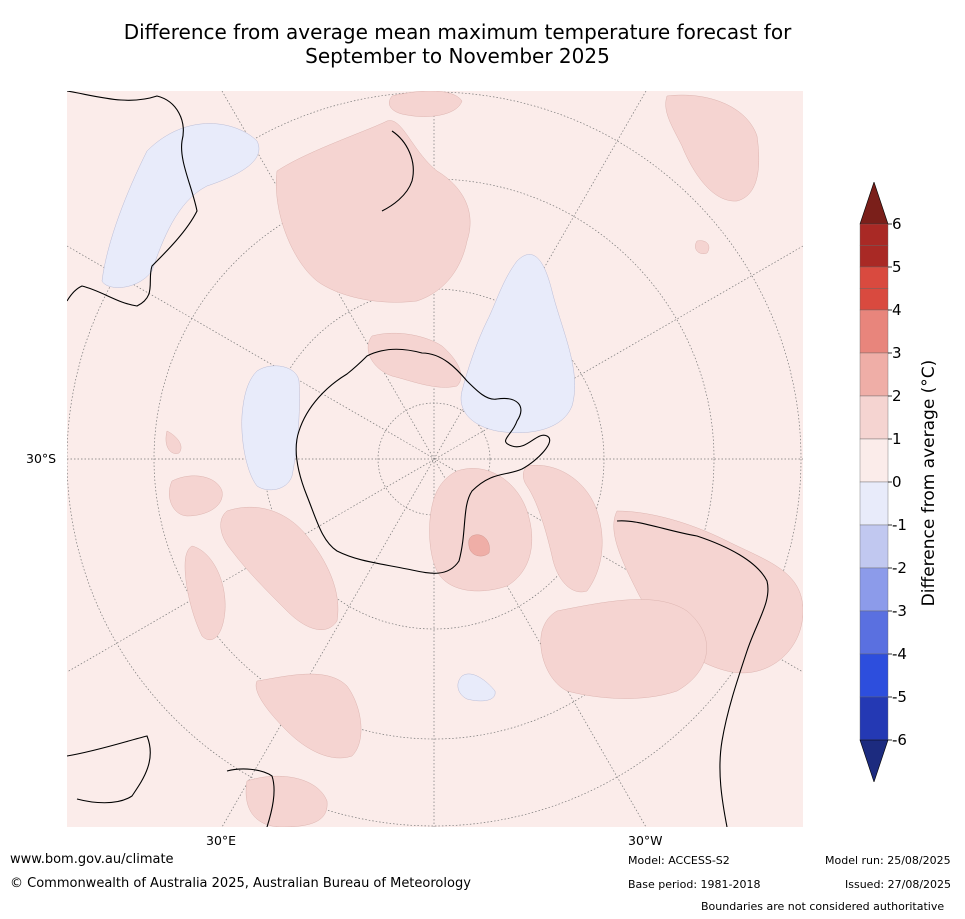 The width and height of the screenshot is (965, 919). I want to click on colorbar-over-triangle, so click(874, 203).